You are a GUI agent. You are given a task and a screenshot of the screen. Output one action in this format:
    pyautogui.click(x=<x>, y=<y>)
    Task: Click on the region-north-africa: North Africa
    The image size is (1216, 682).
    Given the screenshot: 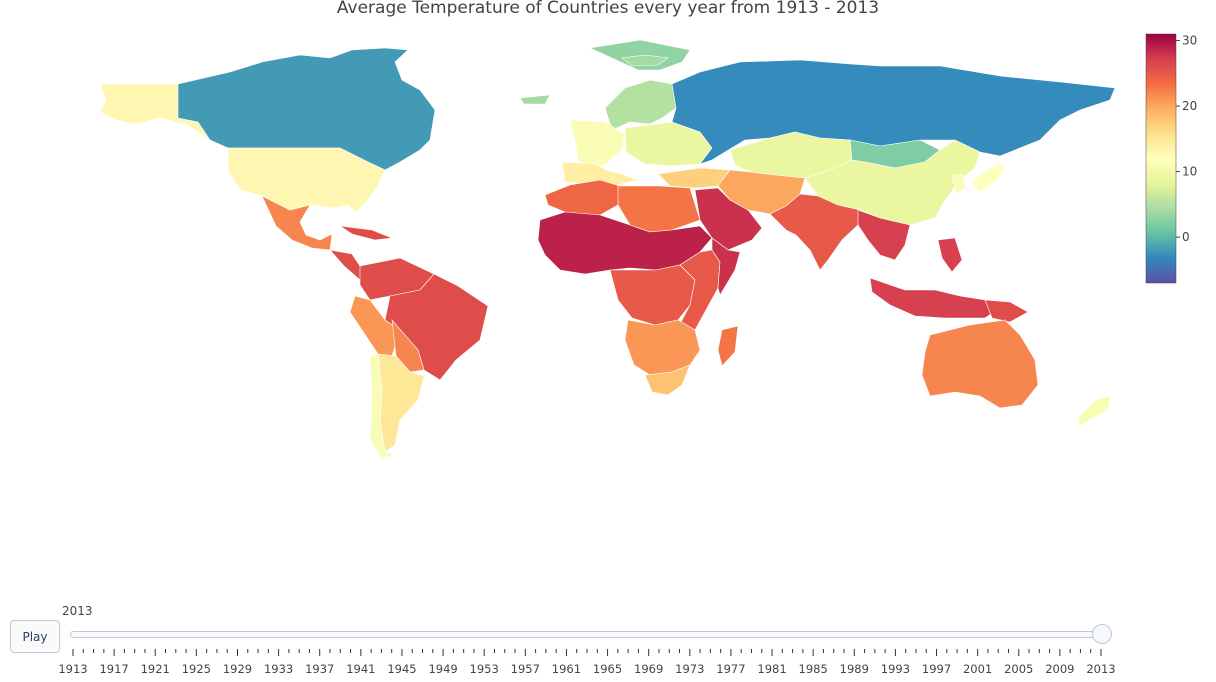 What is the action you would take?
    pyautogui.click(x=582, y=197)
    